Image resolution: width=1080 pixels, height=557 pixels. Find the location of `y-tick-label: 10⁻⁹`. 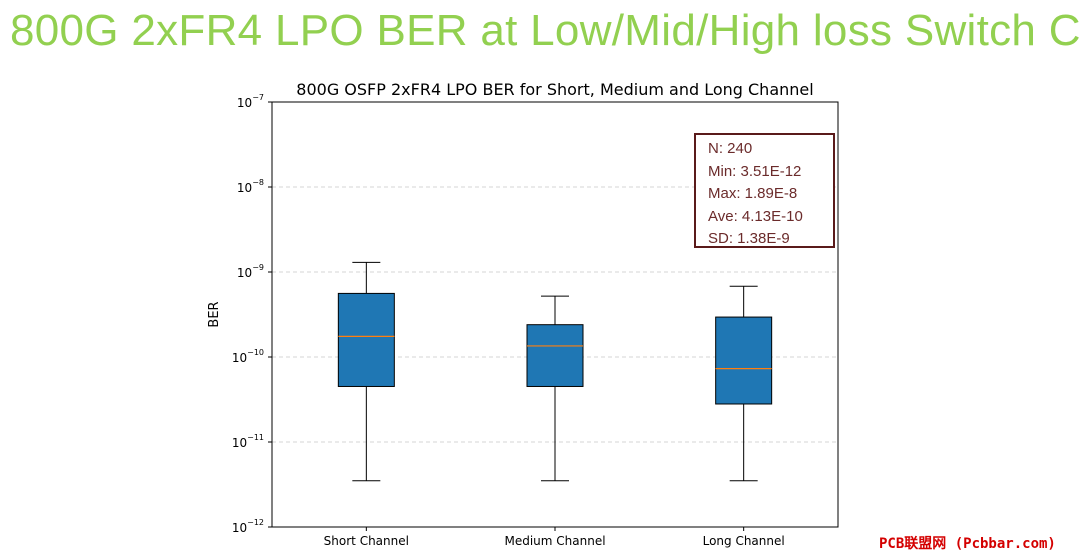

y-tick-label: 10⁻⁹ is located at coordinates (250, 271).